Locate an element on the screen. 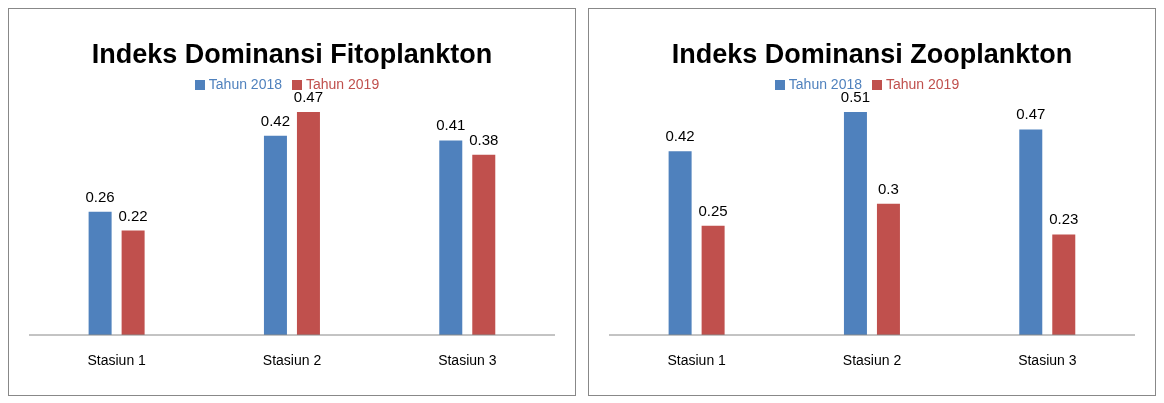 Image resolution: width=1164 pixels, height=403 pixels. data-label: 0.23 is located at coordinates (1064, 219).